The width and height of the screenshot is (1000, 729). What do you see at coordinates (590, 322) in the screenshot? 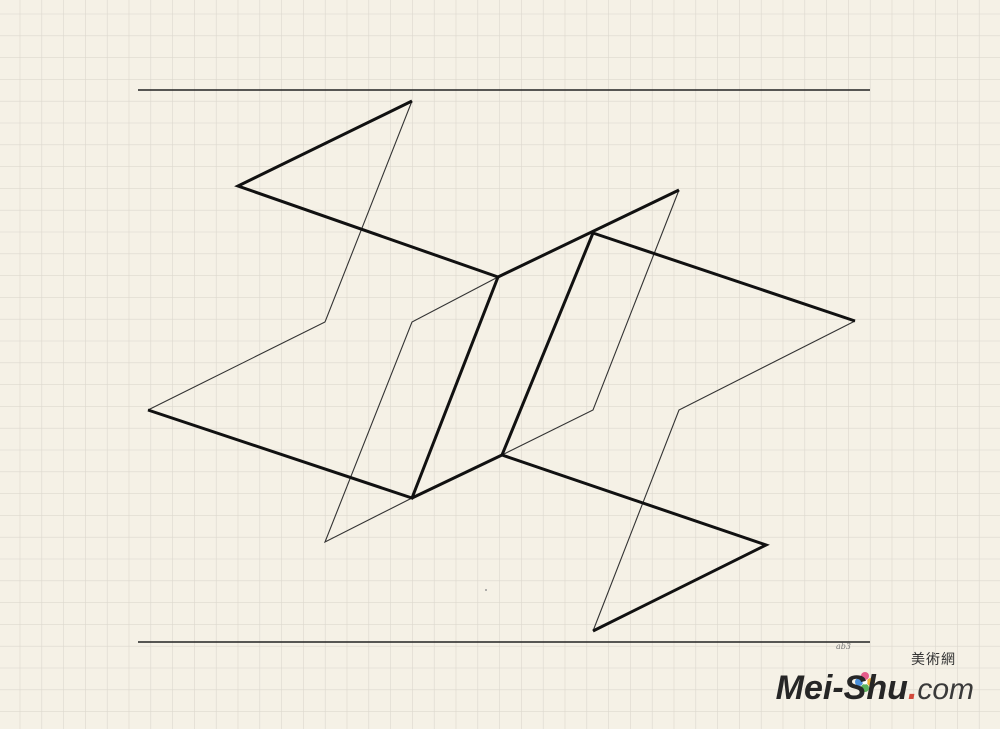
I see `thin-center-right-segment` at bounding box center [590, 322].